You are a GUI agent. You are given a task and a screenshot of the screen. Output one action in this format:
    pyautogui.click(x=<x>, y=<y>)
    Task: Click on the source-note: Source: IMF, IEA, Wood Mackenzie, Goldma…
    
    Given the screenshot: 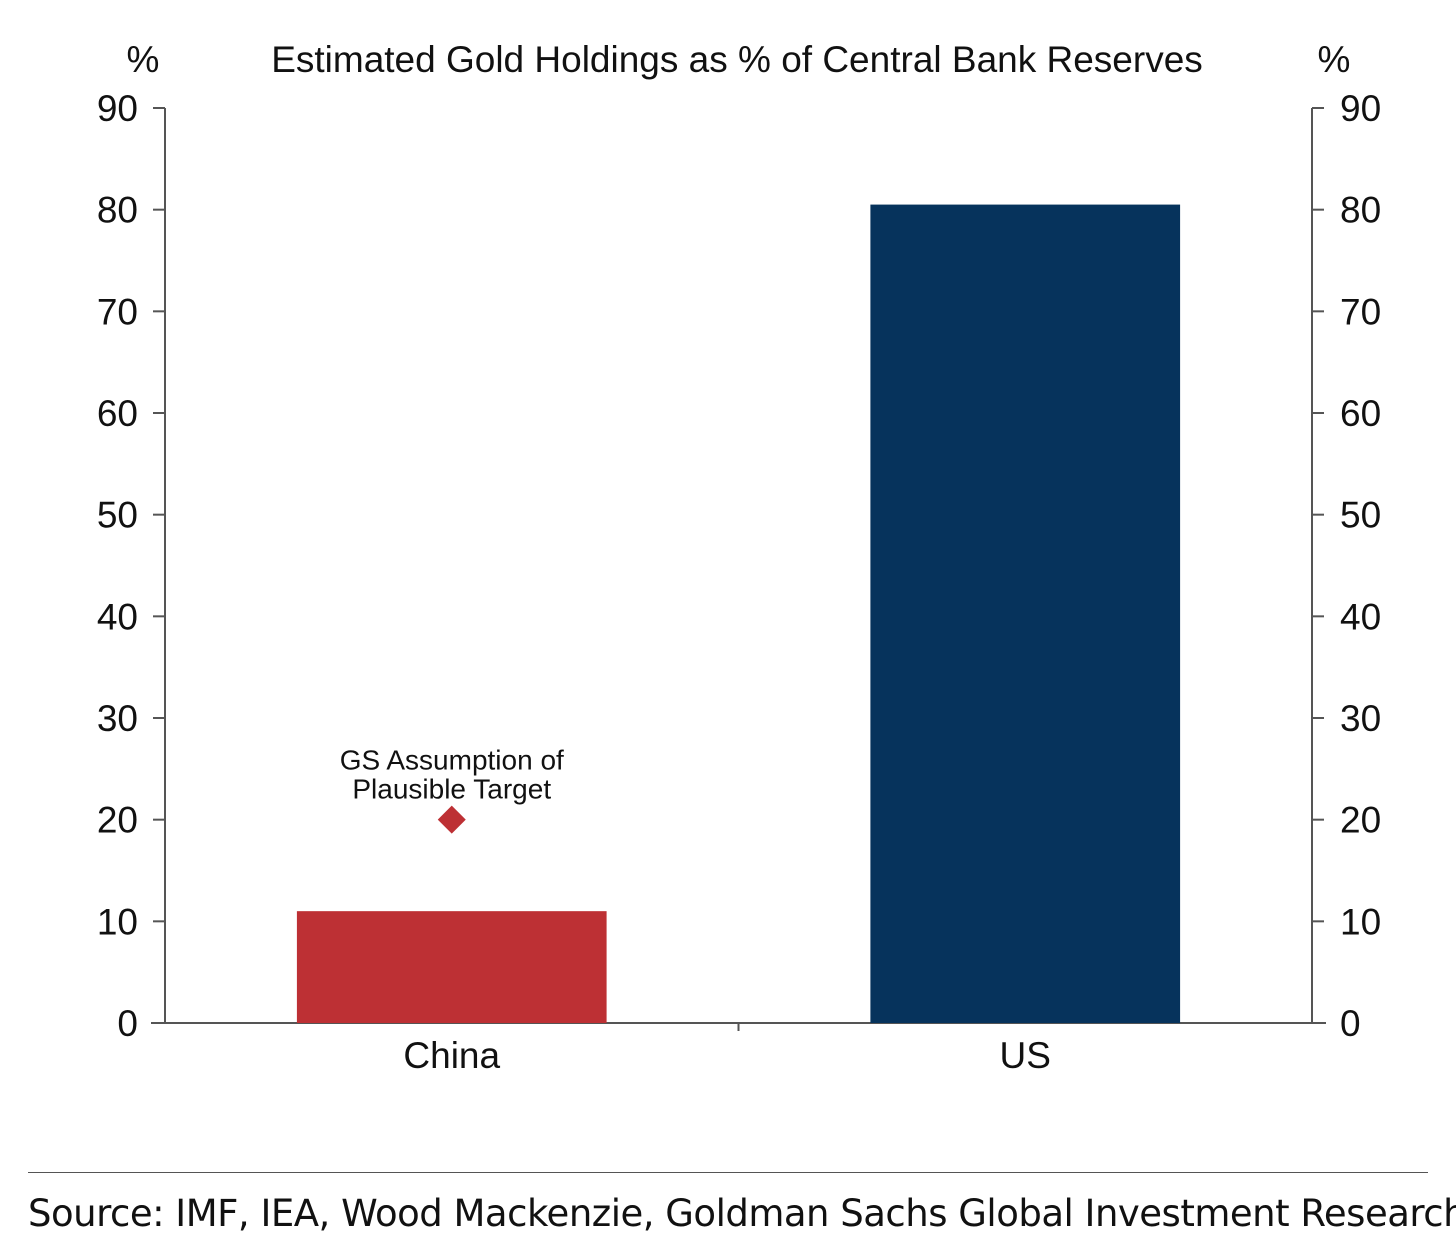 What is the action you would take?
    pyautogui.click(x=742, y=1213)
    